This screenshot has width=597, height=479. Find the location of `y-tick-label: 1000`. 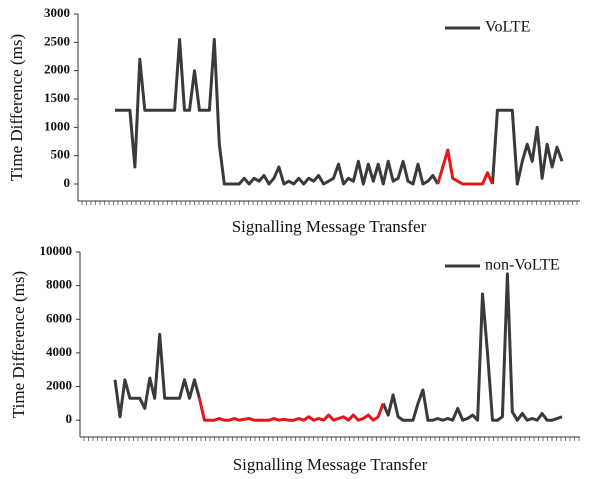

y-tick-label: 1000 is located at coordinates (57, 125).